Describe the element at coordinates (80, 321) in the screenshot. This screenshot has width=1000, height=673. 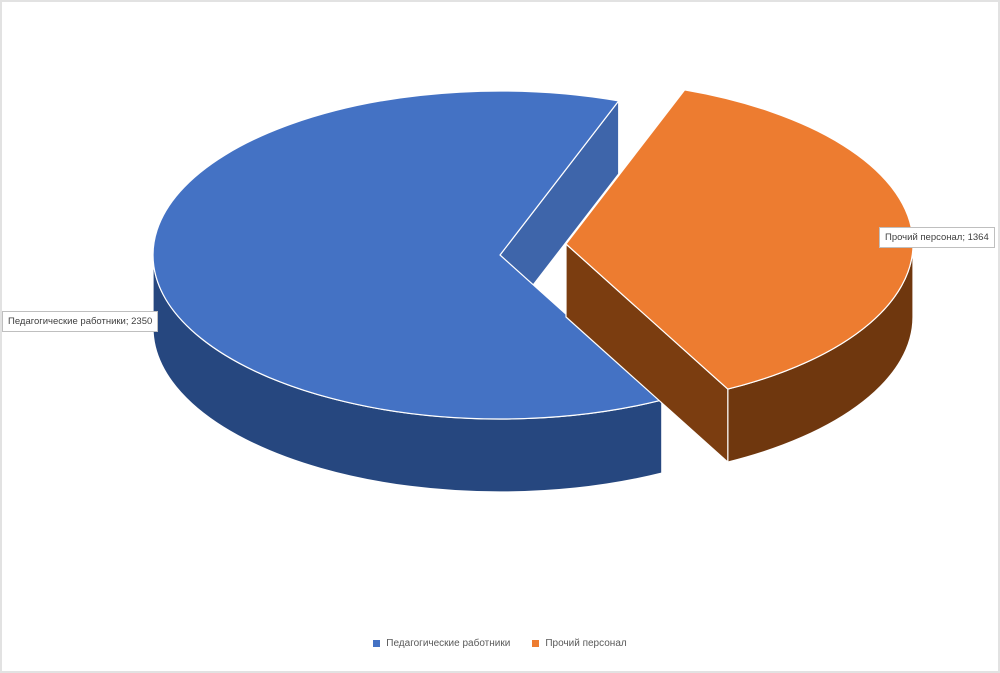
I see `data-label-pedagogical-workers: Педагогические работники; 2350` at that location.